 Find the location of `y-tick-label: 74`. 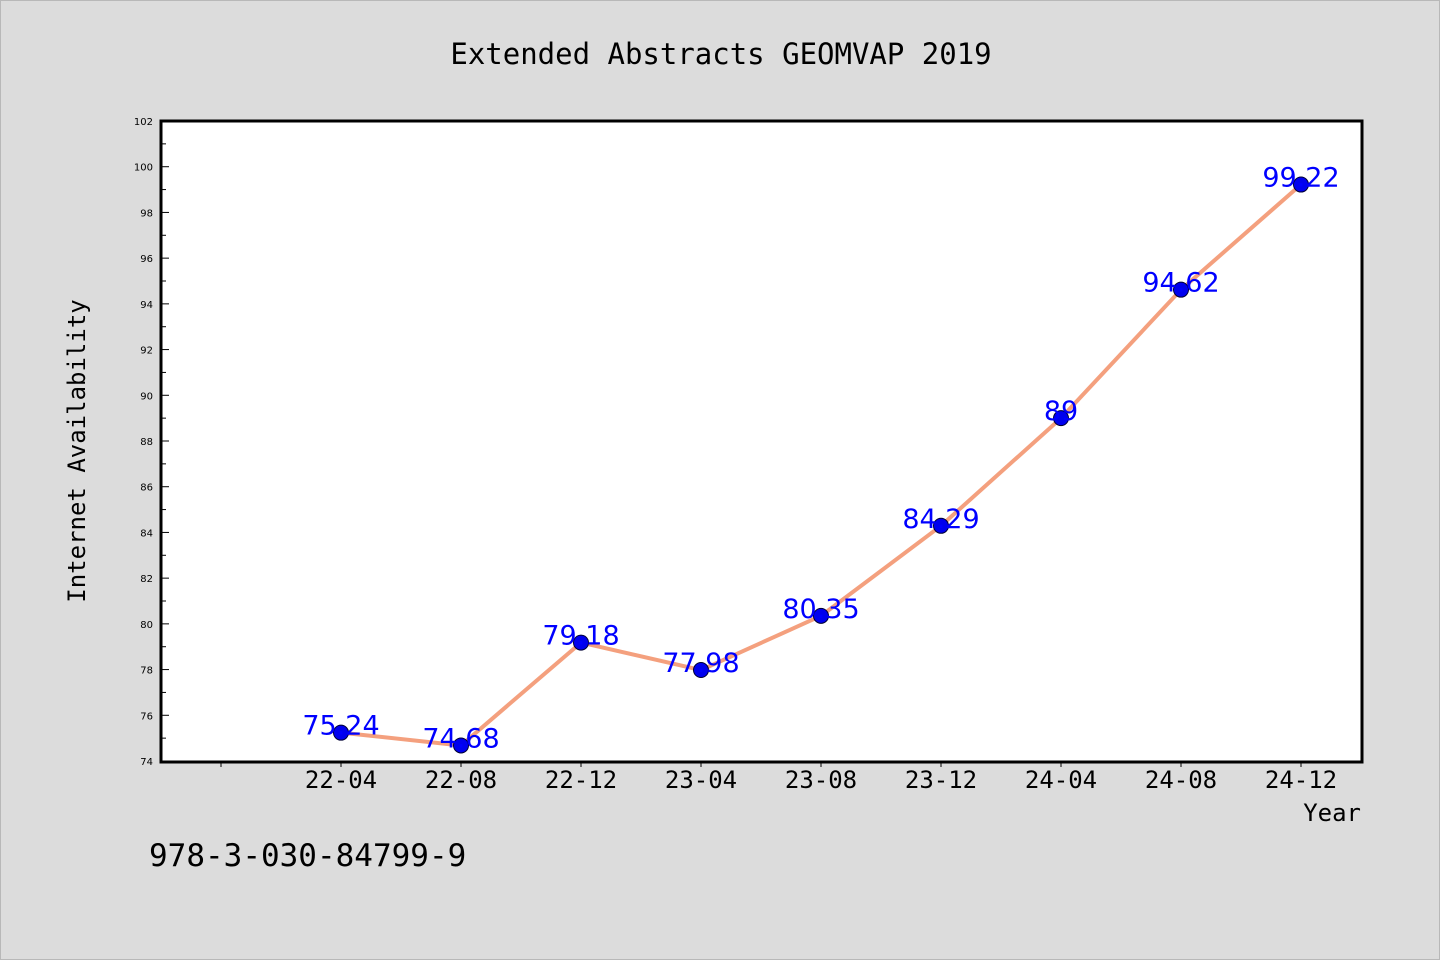

y-tick-label: 74 is located at coordinates (146, 762).